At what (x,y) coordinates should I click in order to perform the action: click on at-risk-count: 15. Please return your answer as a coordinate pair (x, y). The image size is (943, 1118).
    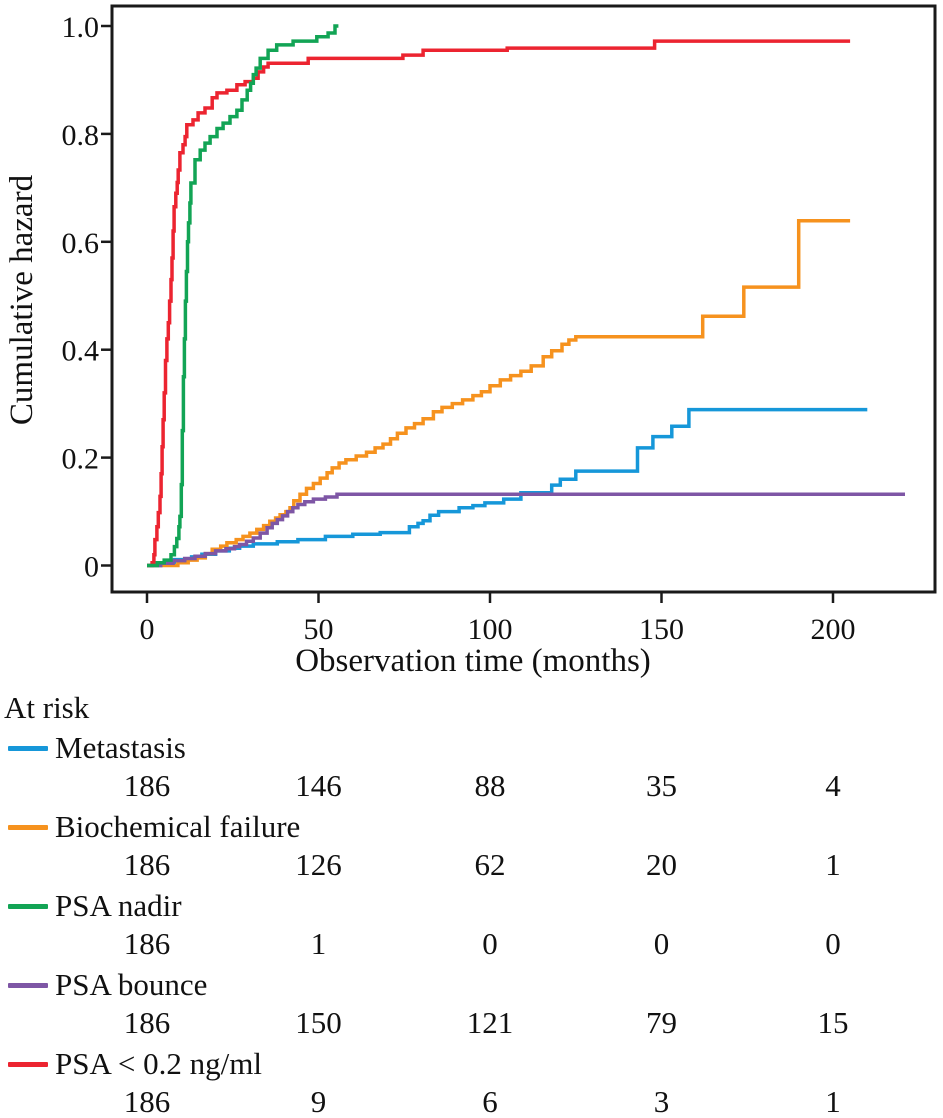
    Looking at the image, I should click on (833, 1022).